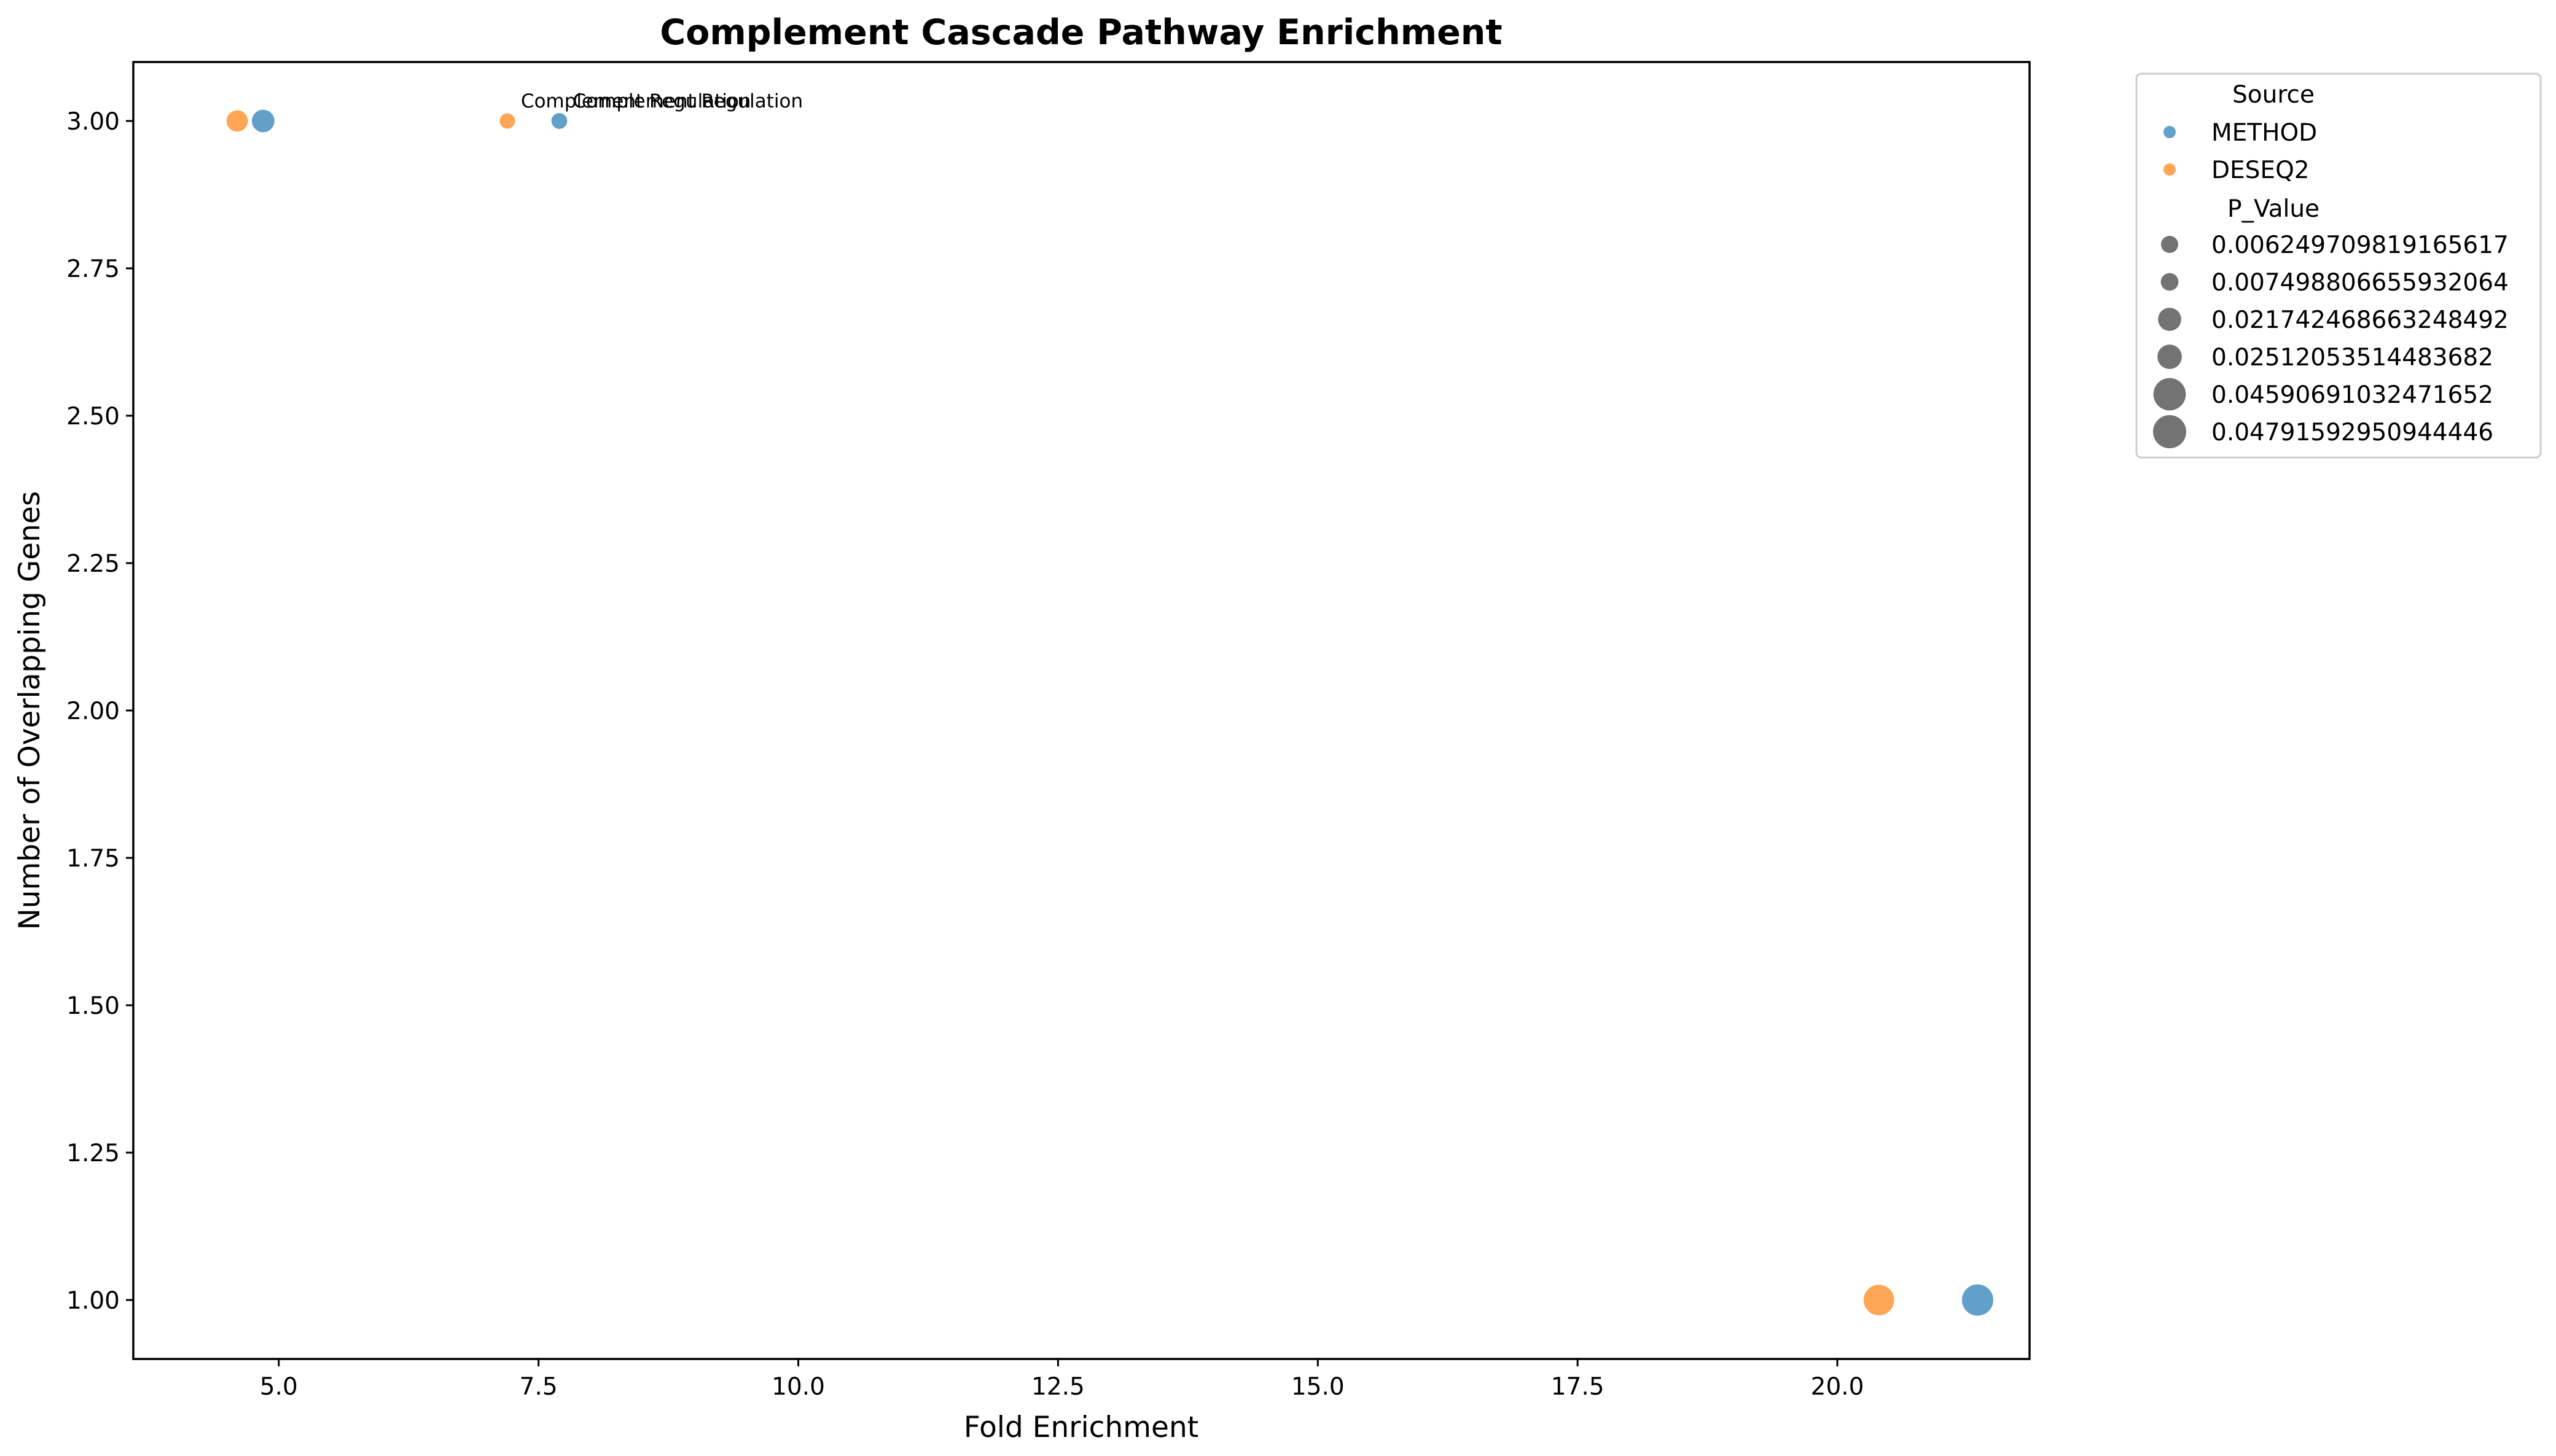 This screenshot has width=2556, height=1456. Describe the element at coordinates (798, 1387) in the screenshot. I see `x-tick-label: 10.0` at that location.